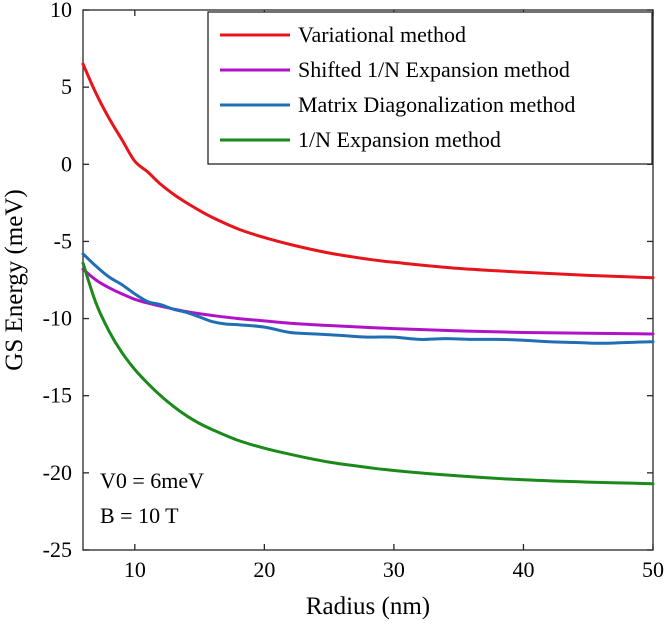  Describe the element at coordinates (436, 104) in the screenshot. I see `legend-label-3: Matrix Diagonalization method` at that location.